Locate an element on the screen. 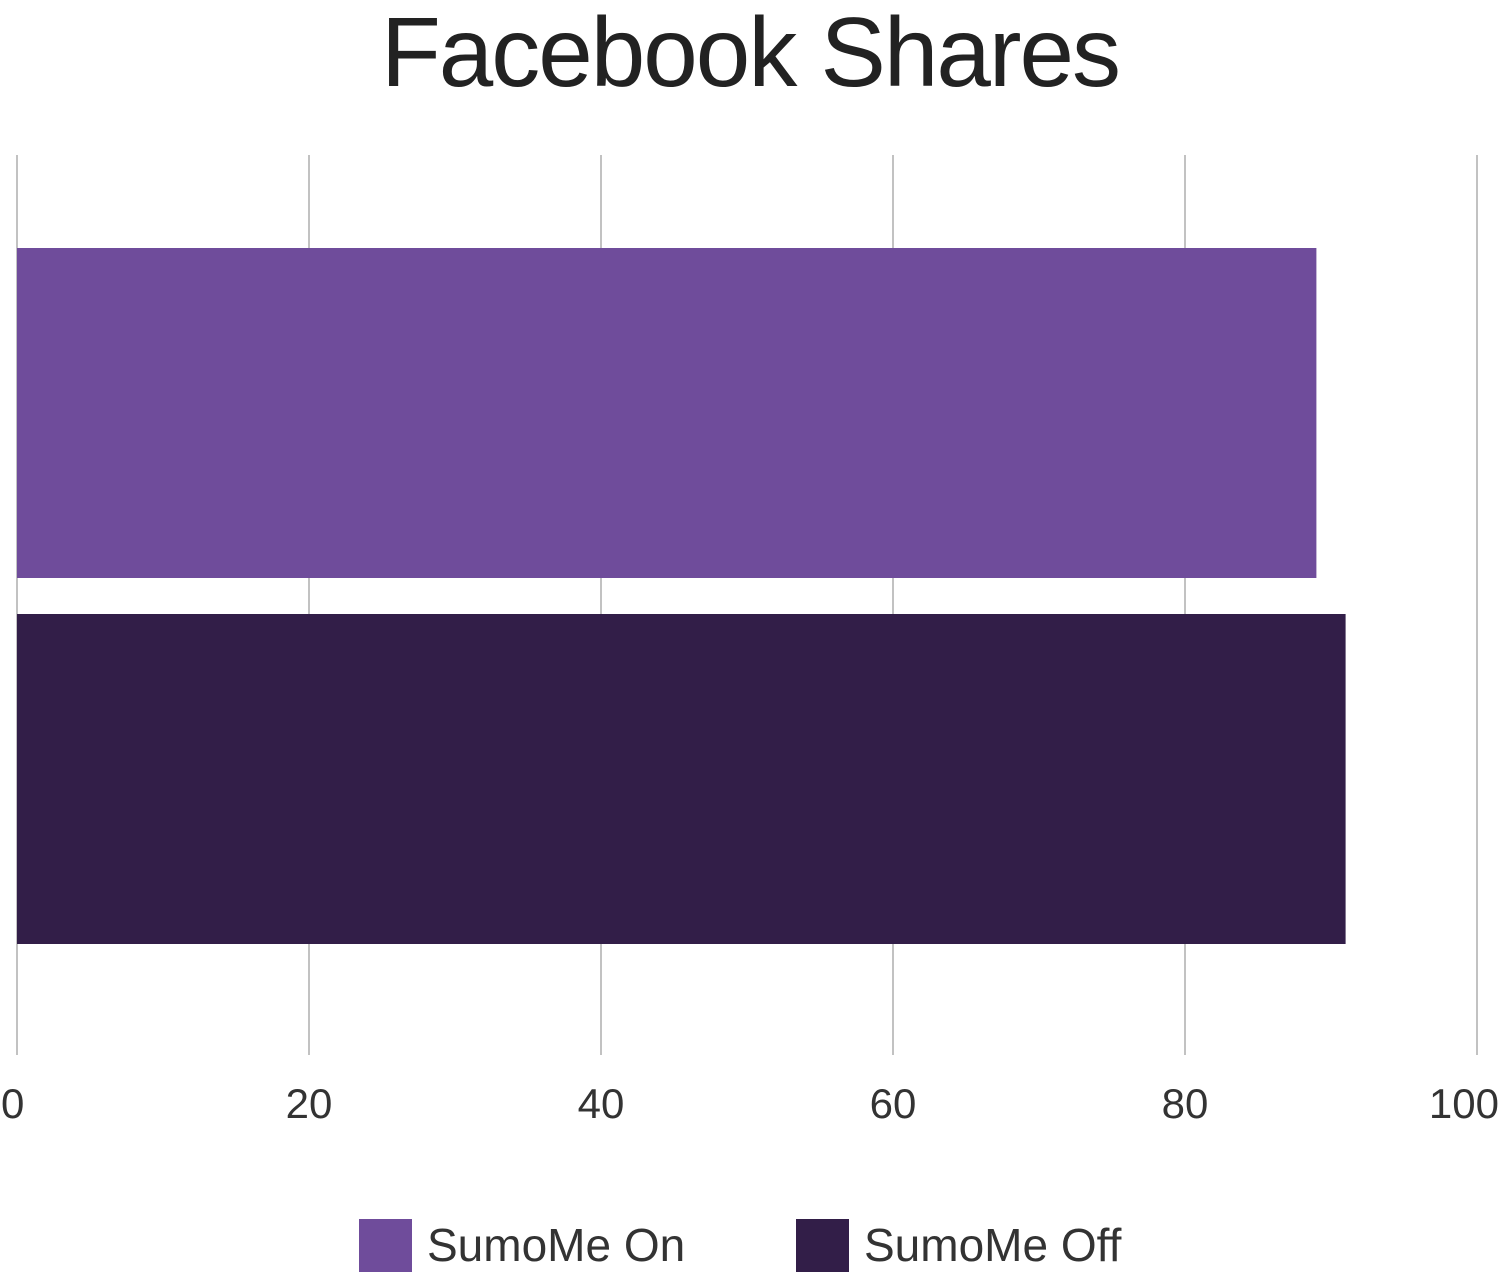  chart-title: Facebook Shares is located at coordinates (750, 53).